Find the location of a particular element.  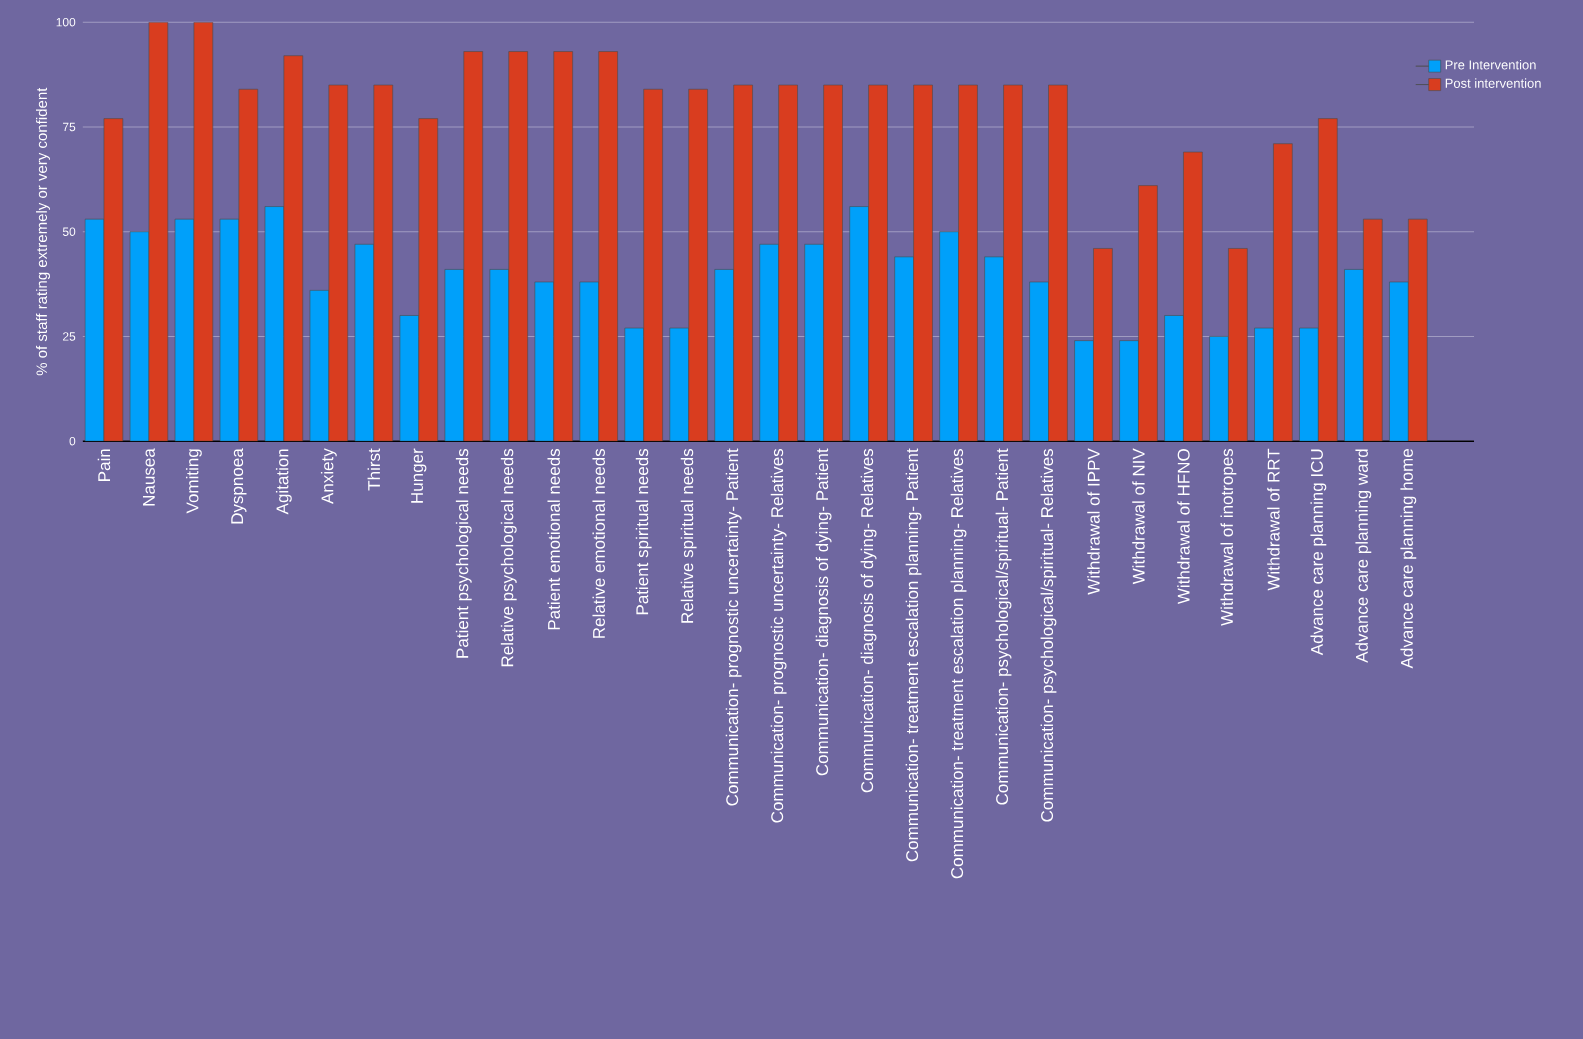

legend-label: Pre Intervention is located at coordinates (1490, 64).